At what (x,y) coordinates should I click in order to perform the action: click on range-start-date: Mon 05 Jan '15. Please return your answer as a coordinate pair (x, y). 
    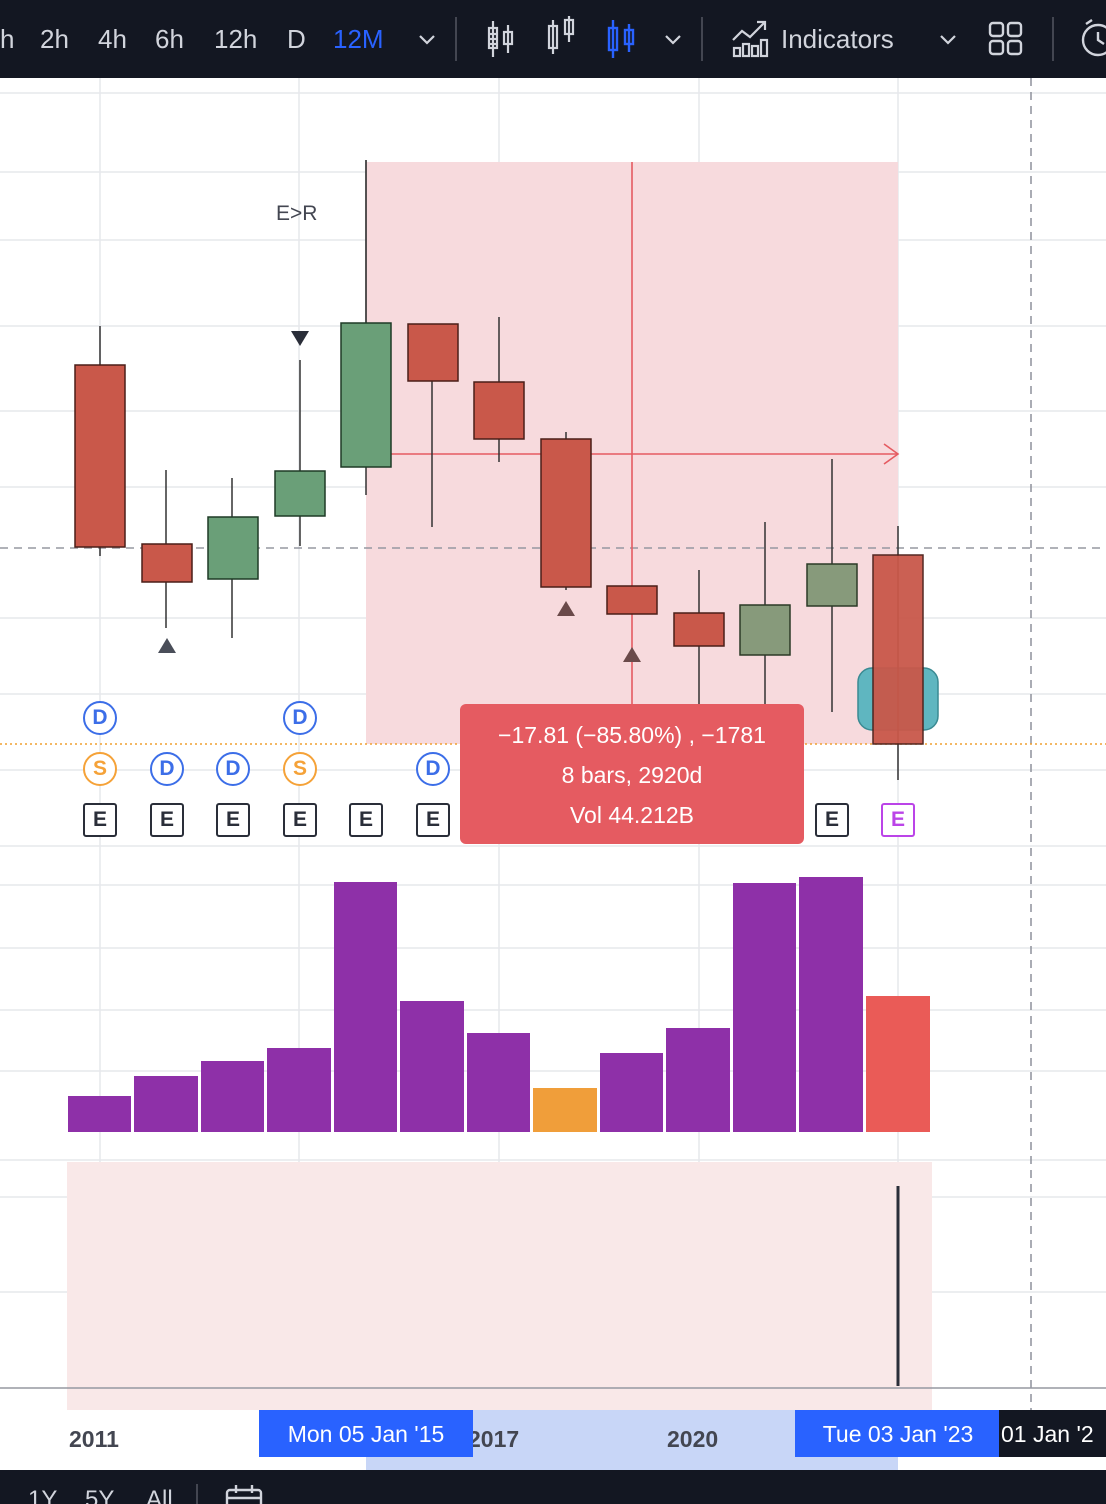
    Looking at the image, I should click on (366, 1433).